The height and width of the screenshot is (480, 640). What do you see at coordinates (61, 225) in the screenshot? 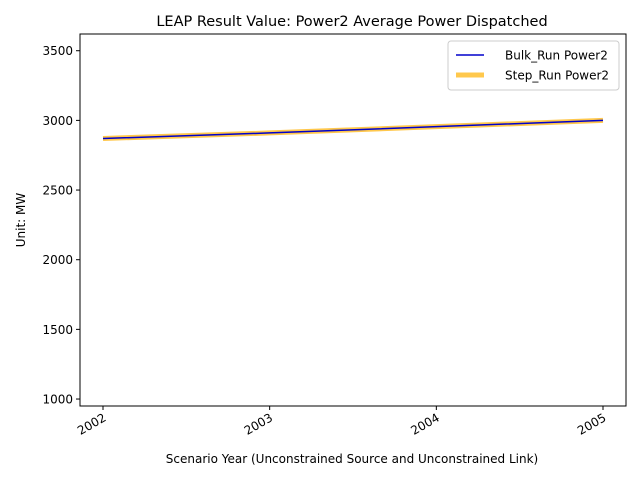
I see `y-axis: 1000 1500 2000 2500 3000 3500` at bounding box center [61, 225].